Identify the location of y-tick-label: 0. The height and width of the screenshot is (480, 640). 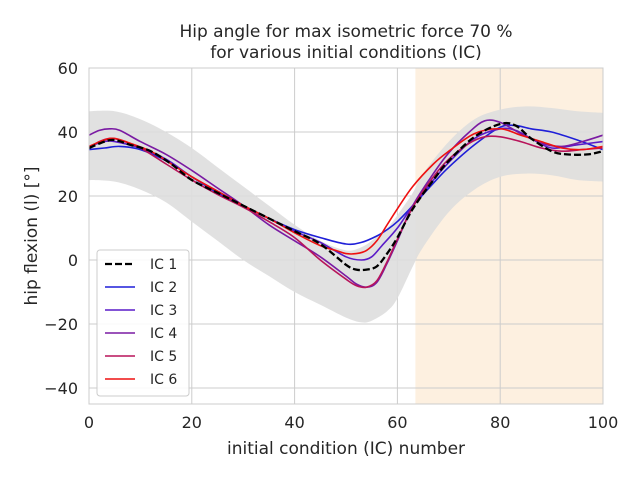
(73, 260).